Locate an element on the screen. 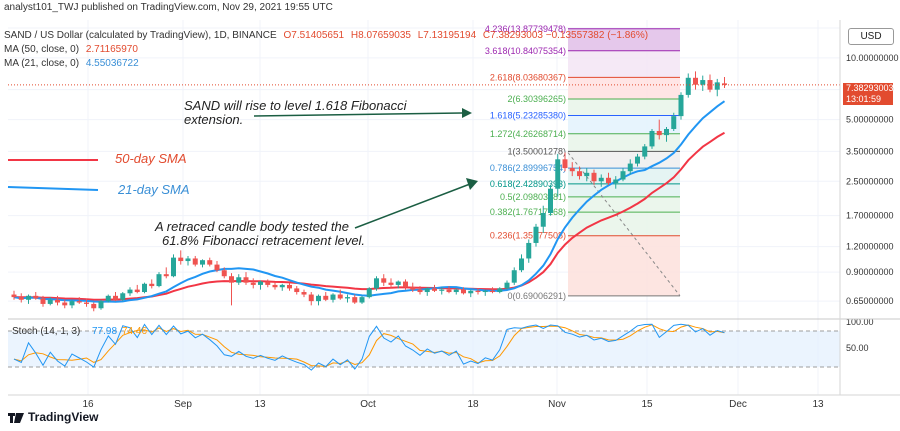  retrace-note-line2: 61.8% Fibonacci retracement level. is located at coordinates (263, 240).